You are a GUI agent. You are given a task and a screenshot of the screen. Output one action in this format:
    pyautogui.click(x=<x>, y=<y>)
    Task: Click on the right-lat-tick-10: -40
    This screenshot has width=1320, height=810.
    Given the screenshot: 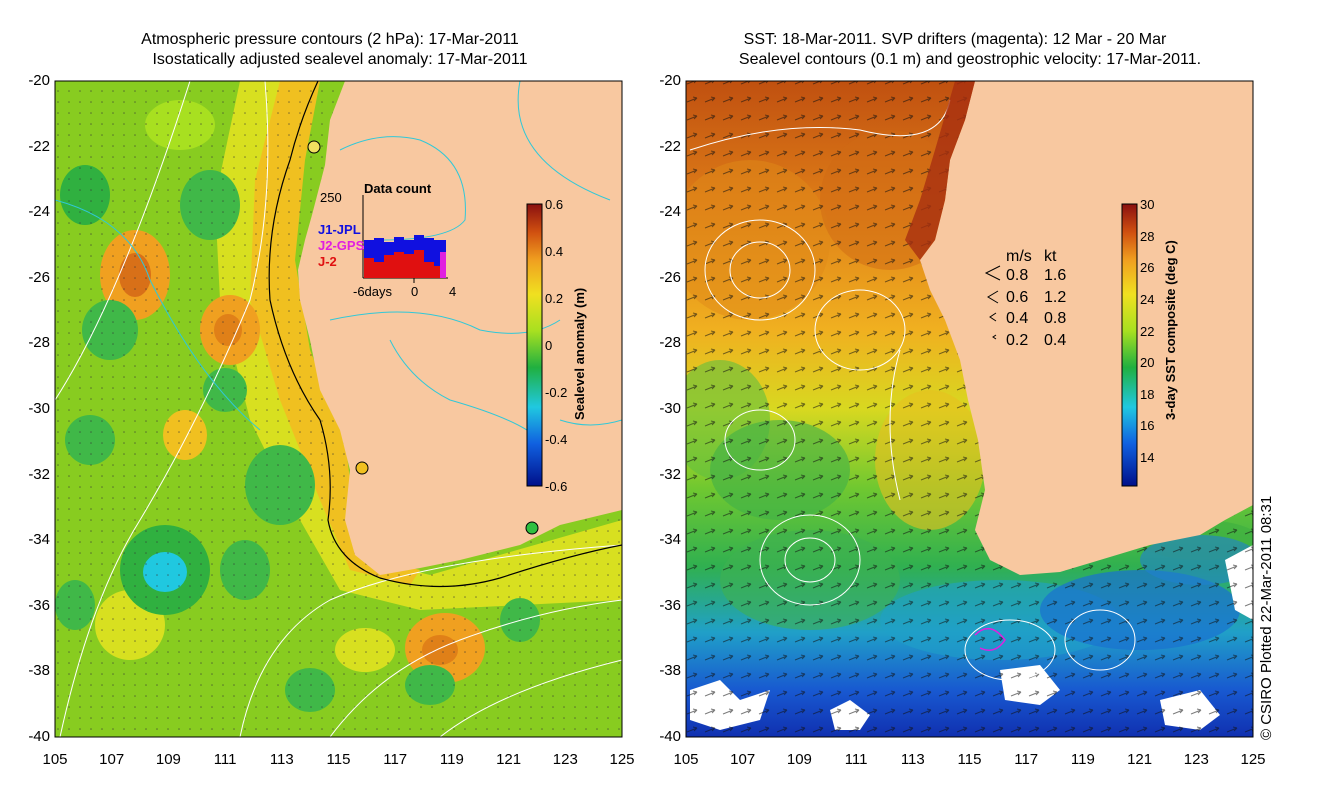 What is the action you would take?
    pyautogui.click(x=670, y=736)
    